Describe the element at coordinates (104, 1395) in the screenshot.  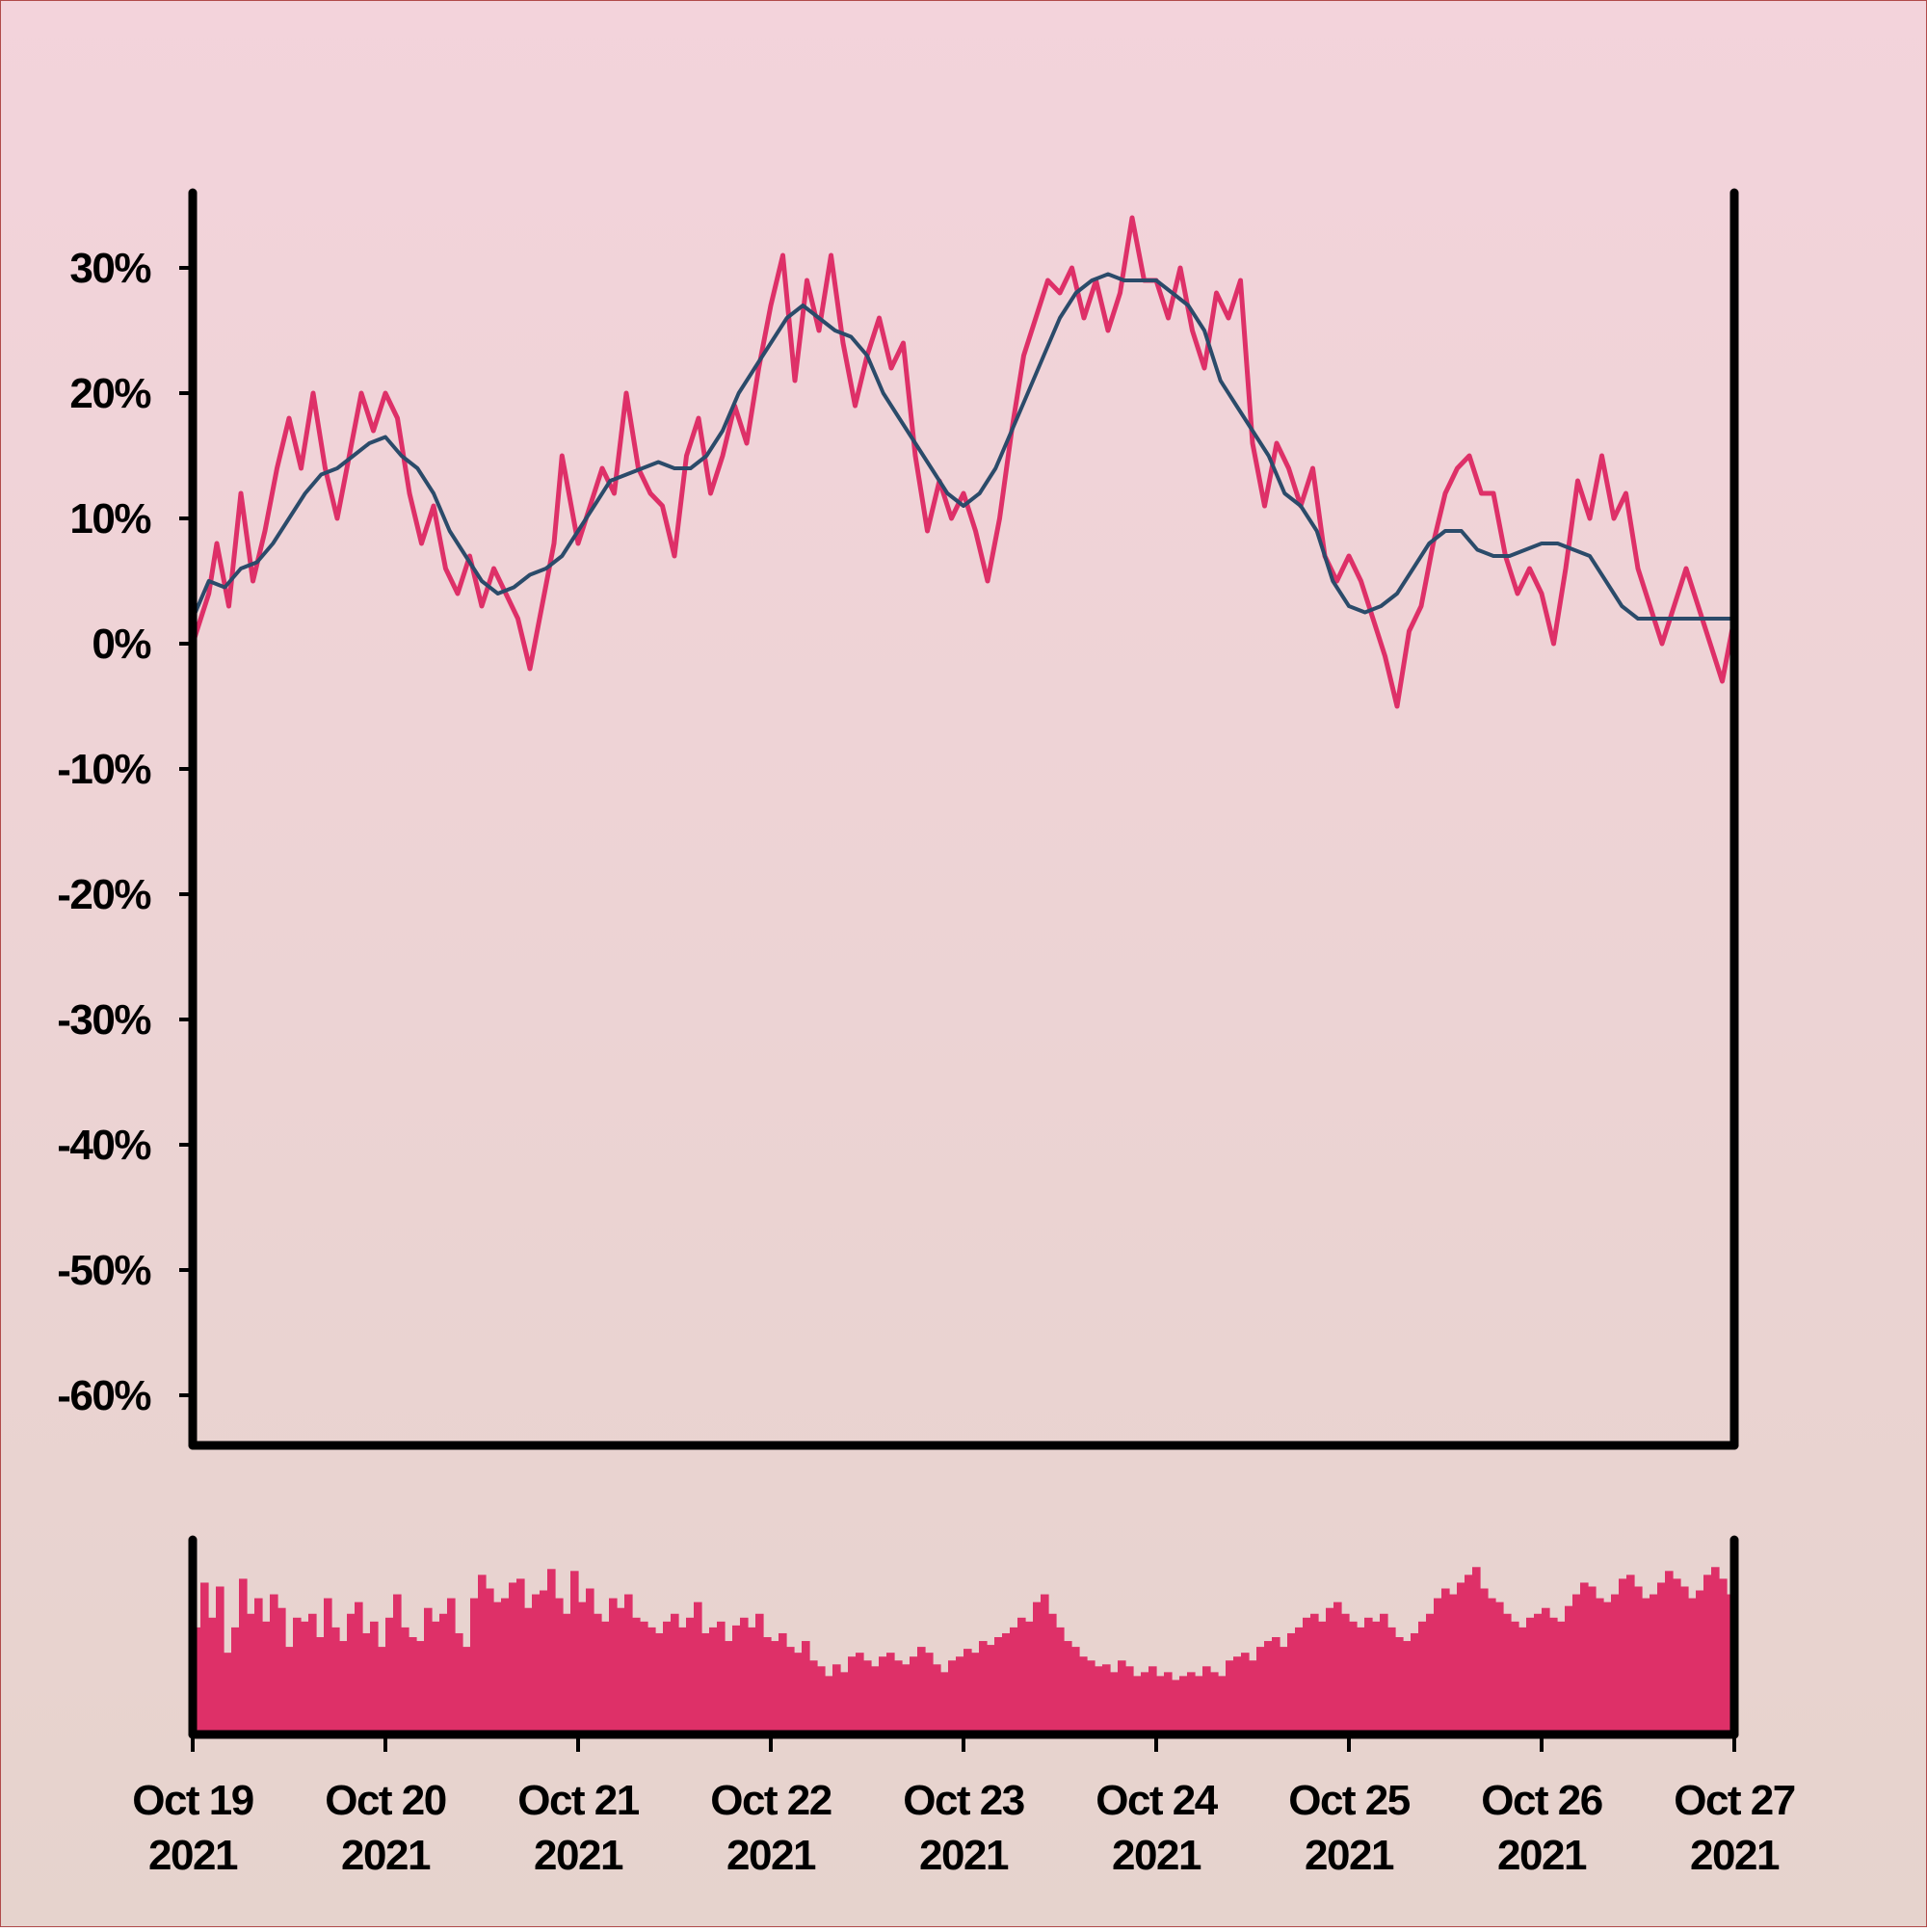
I see `y-tick-label: -60%` at that location.